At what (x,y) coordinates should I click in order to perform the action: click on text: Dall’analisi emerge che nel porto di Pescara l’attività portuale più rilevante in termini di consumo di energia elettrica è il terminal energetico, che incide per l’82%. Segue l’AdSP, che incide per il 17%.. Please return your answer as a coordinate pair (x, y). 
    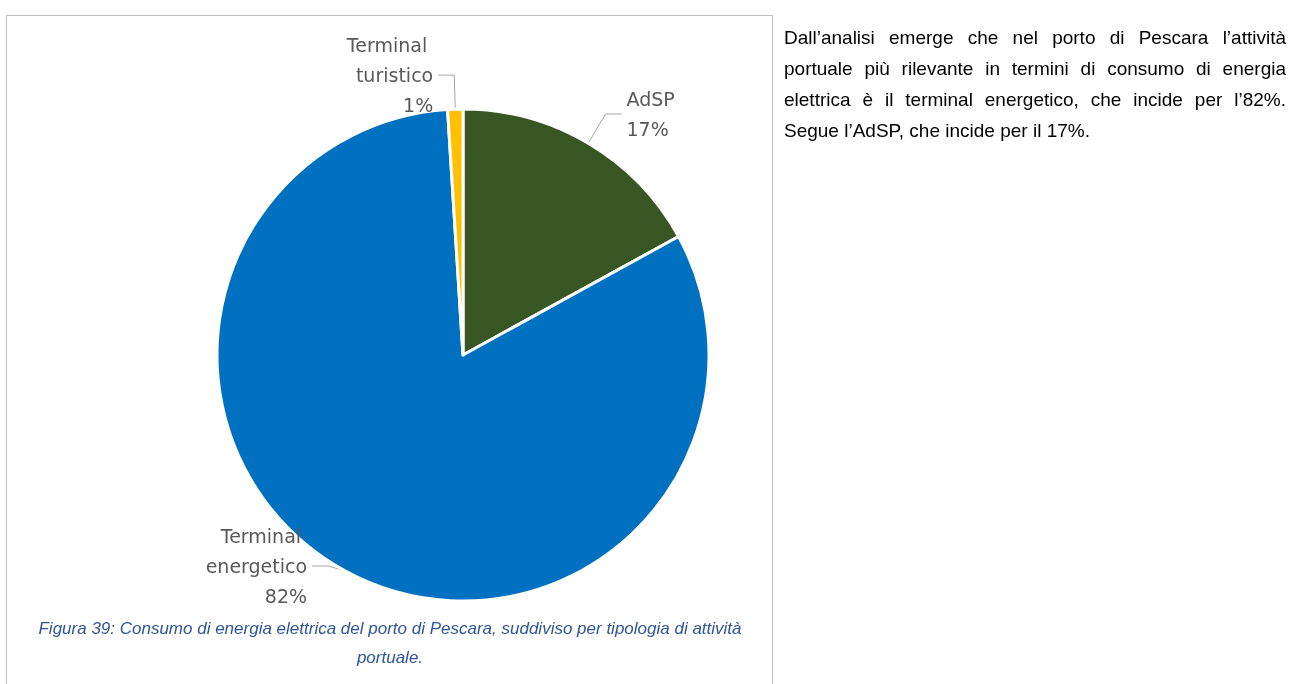
    Looking at the image, I should click on (1035, 84).